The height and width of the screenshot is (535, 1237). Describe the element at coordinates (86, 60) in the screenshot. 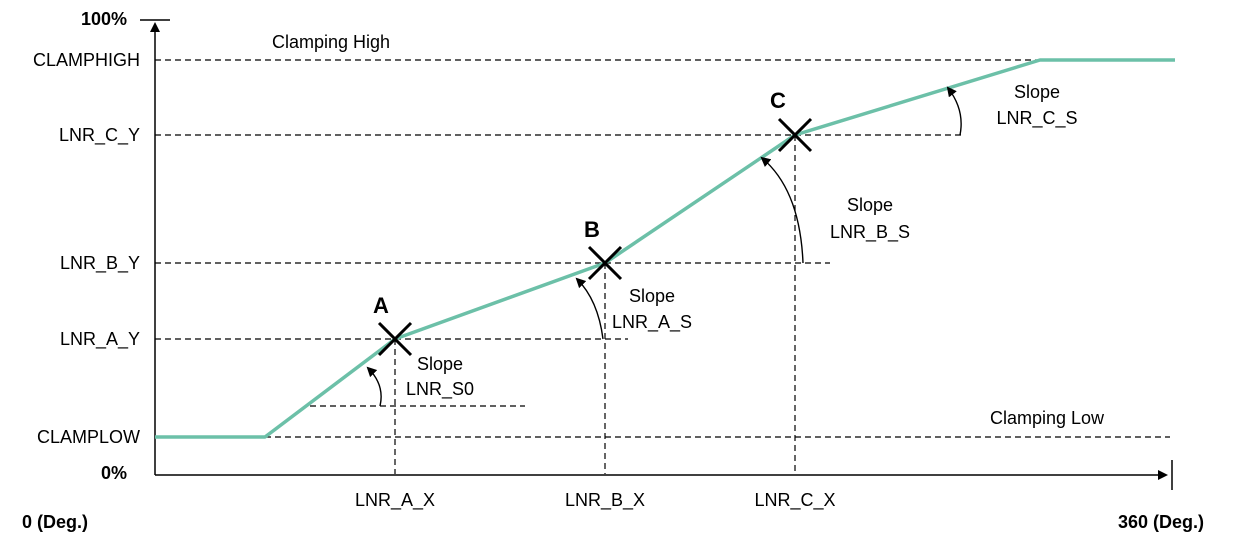

I see `y-tick-clamphigh: CLAMPHIGH` at that location.